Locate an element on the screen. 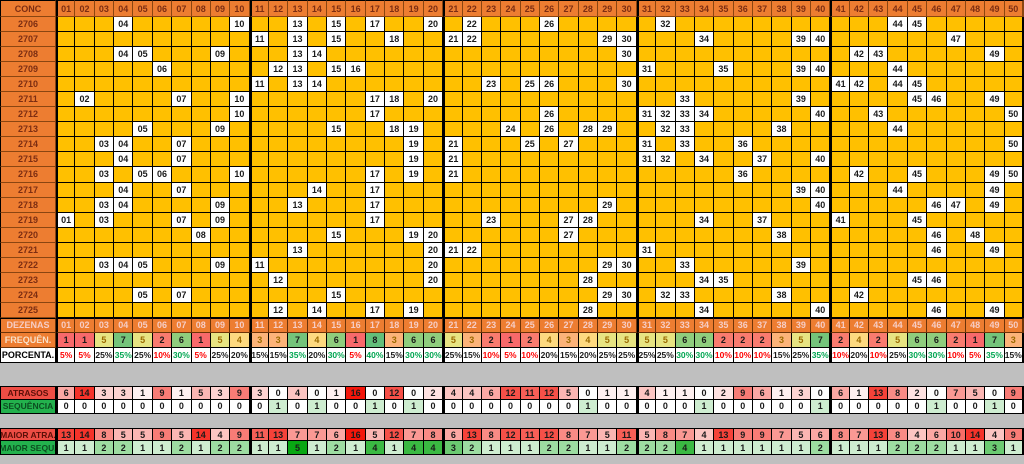  porcentagem-cell: 15% is located at coordinates (1014, 355).